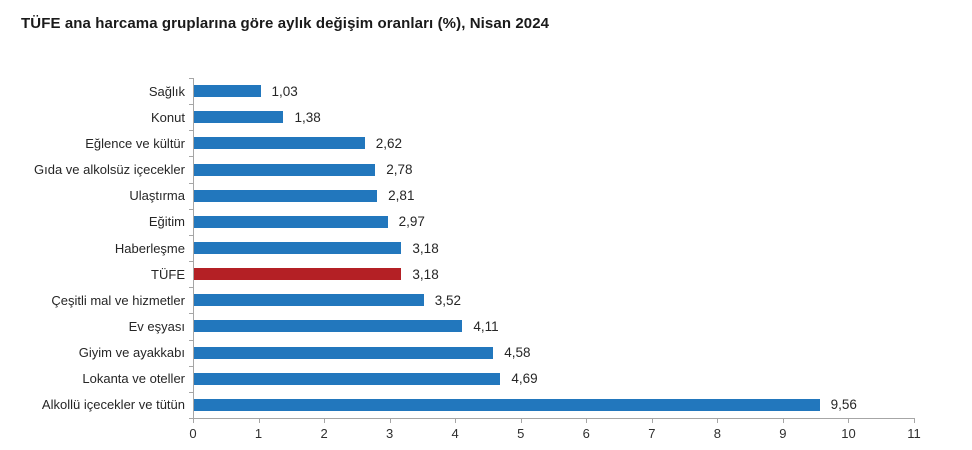 Image resolution: width=972 pixels, height=450 pixels. I want to click on x-tick-label: 4, so click(455, 433).